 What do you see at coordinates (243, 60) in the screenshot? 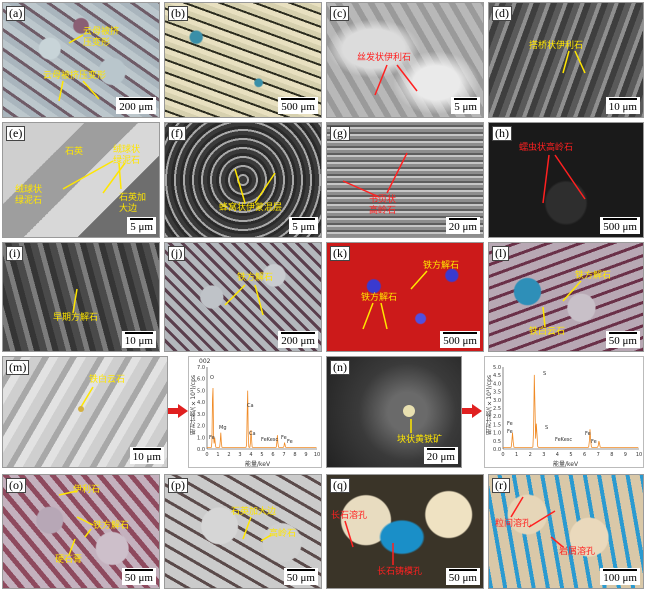
I see `micrograph-panel-b: (b) 500 μm` at bounding box center [243, 60].